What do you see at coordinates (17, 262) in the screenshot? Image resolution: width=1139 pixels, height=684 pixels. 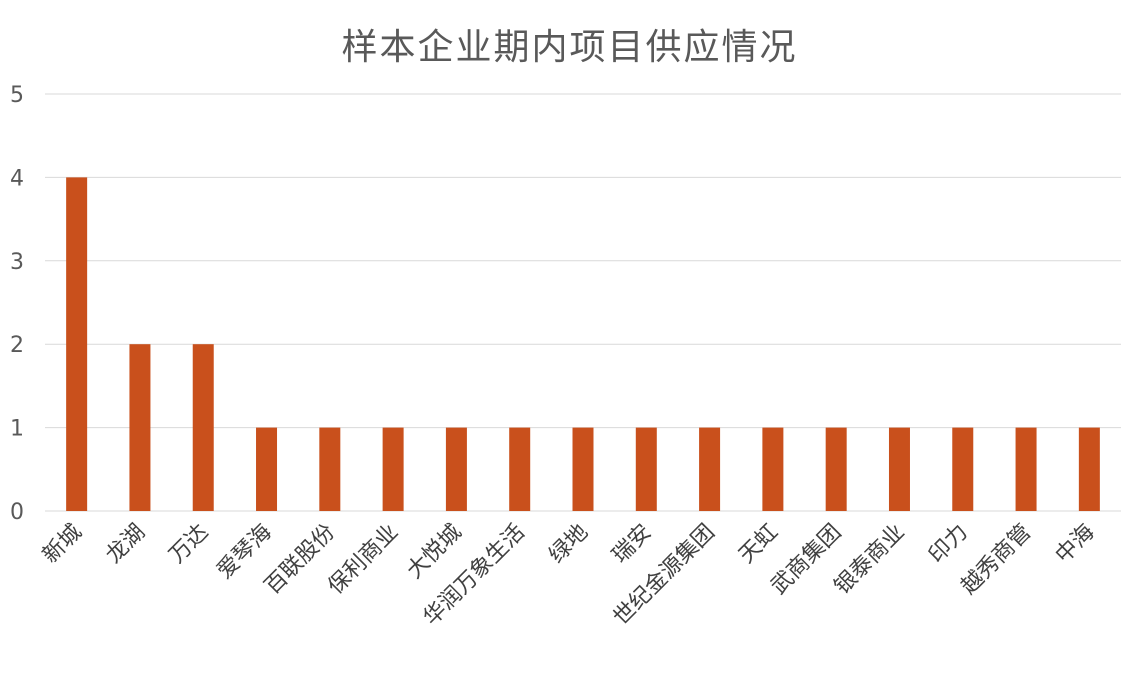 I see `y-tick-label: 3` at bounding box center [17, 262].